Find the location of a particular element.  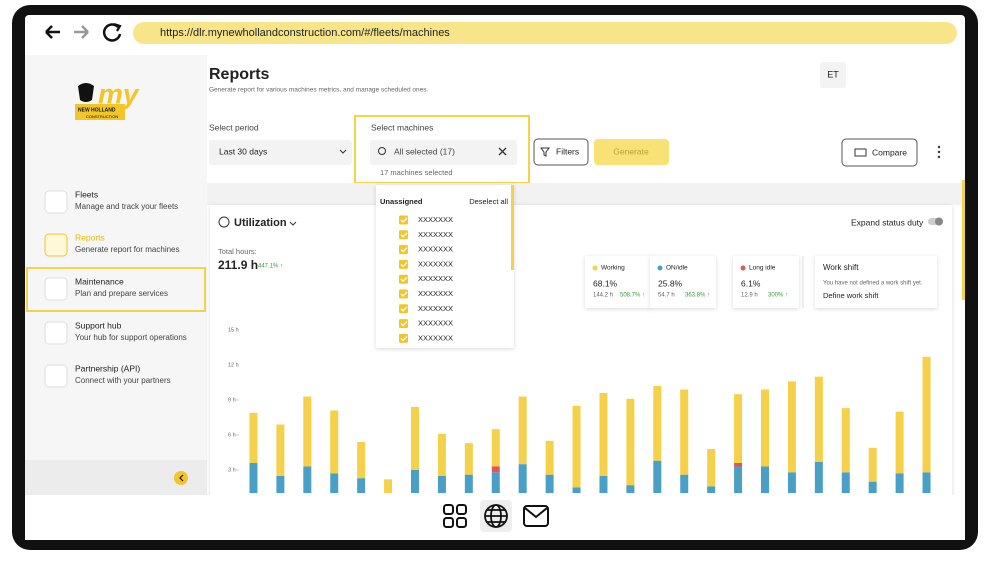

workshift-note: You have not defined a work shift yet. is located at coordinates (873, 284).